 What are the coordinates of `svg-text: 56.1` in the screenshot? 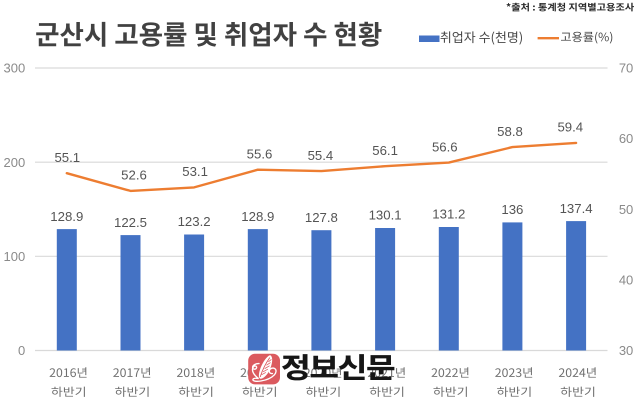 It's located at (385, 150).